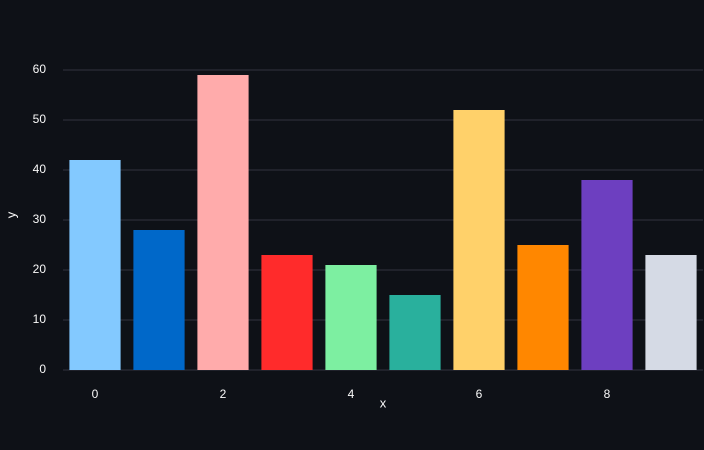 The width and height of the screenshot is (704, 450). What do you see at coordinates (479, 394) in the screenshot?
I see `x-tick-label: 6` at bounding box center [479, 394].